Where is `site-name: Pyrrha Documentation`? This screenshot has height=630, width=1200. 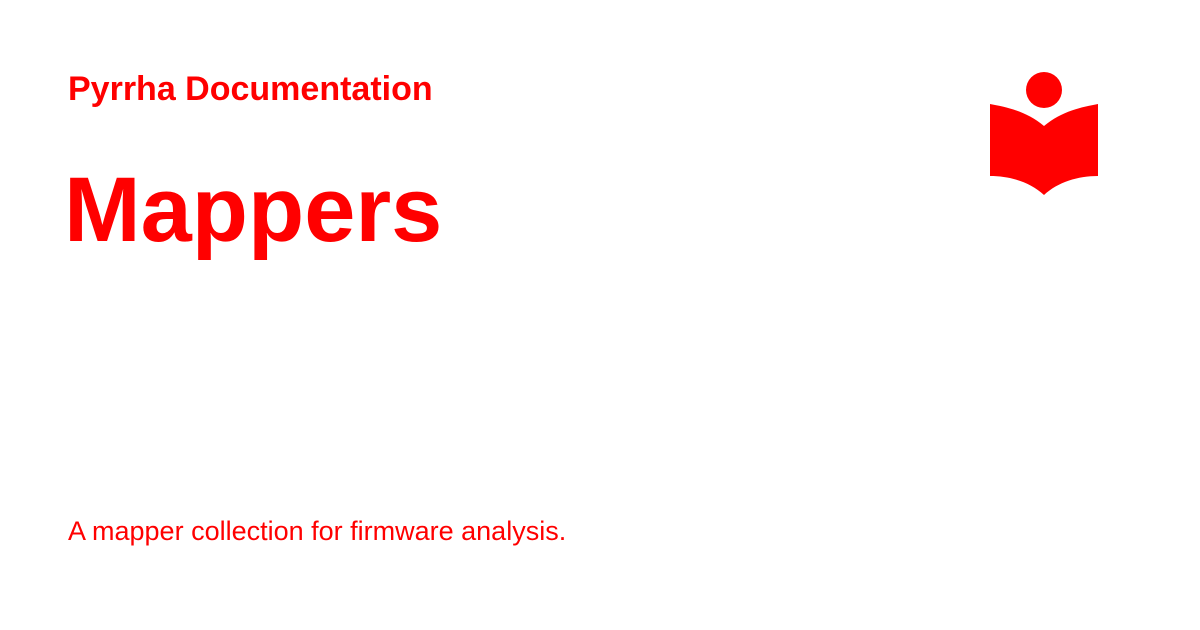 site-name: Pyrrha Documentation is located at coordinates (250, 89).